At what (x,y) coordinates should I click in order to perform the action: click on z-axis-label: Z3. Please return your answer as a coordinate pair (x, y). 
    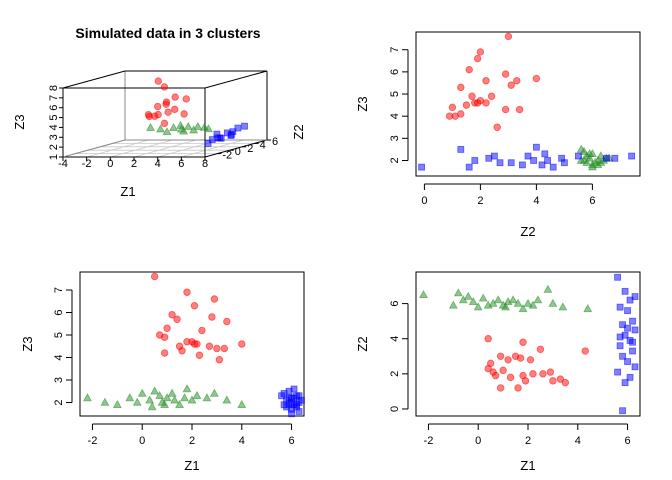
    Looking at the image, I should click on (19, 121).